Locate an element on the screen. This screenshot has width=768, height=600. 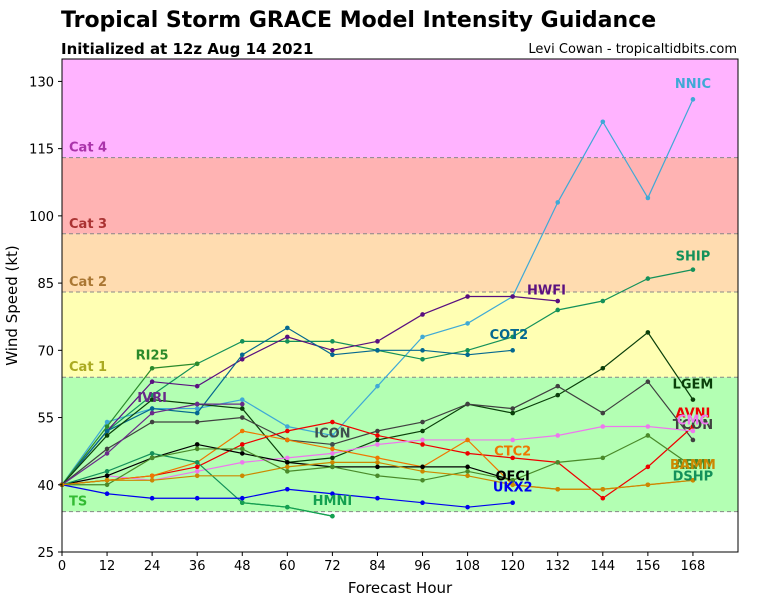
series-label-icon: ICON is located at coordinates (332, 434).